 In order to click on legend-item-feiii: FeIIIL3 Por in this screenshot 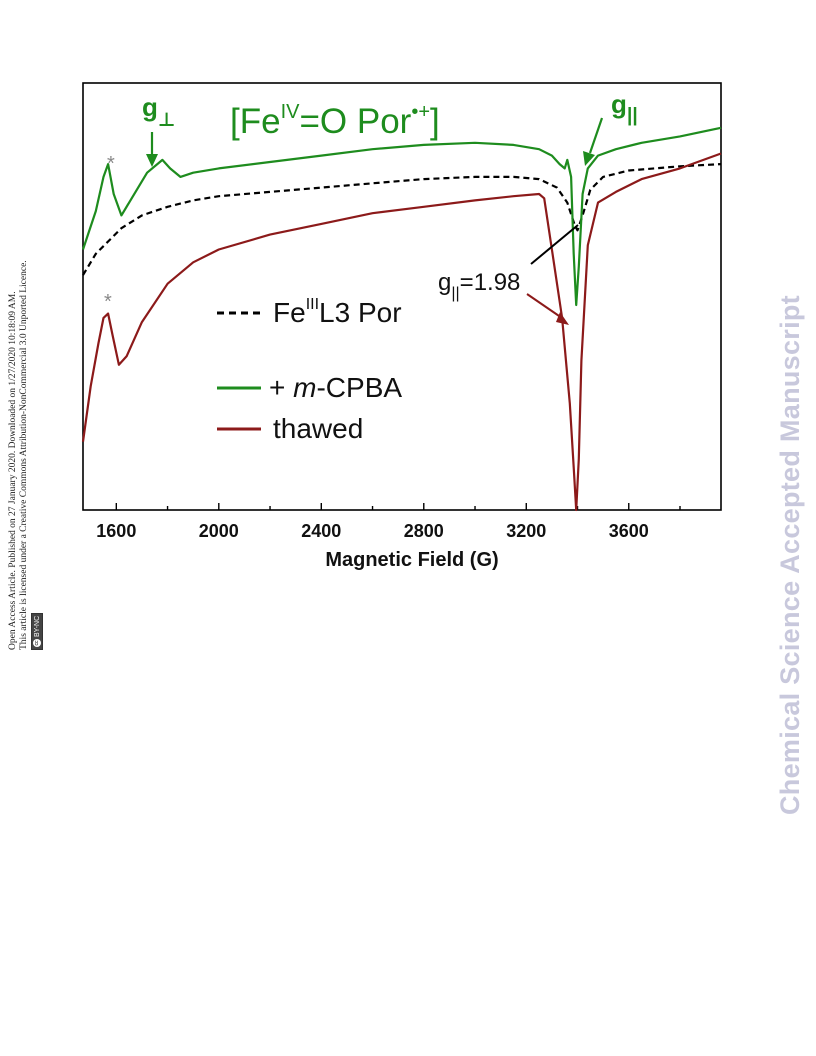, I will do `click(309, 312)`.